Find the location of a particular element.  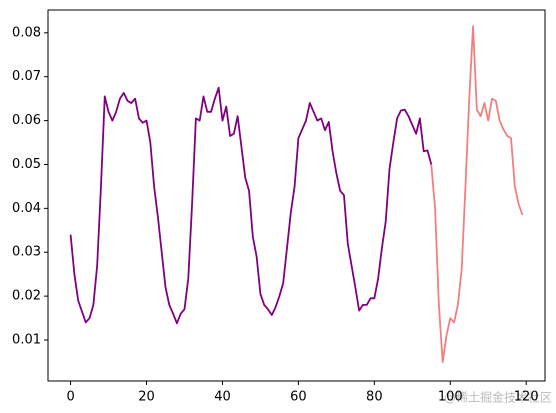

watermark: @稀土掘金技术社区 is located at coordinates (498, 397).